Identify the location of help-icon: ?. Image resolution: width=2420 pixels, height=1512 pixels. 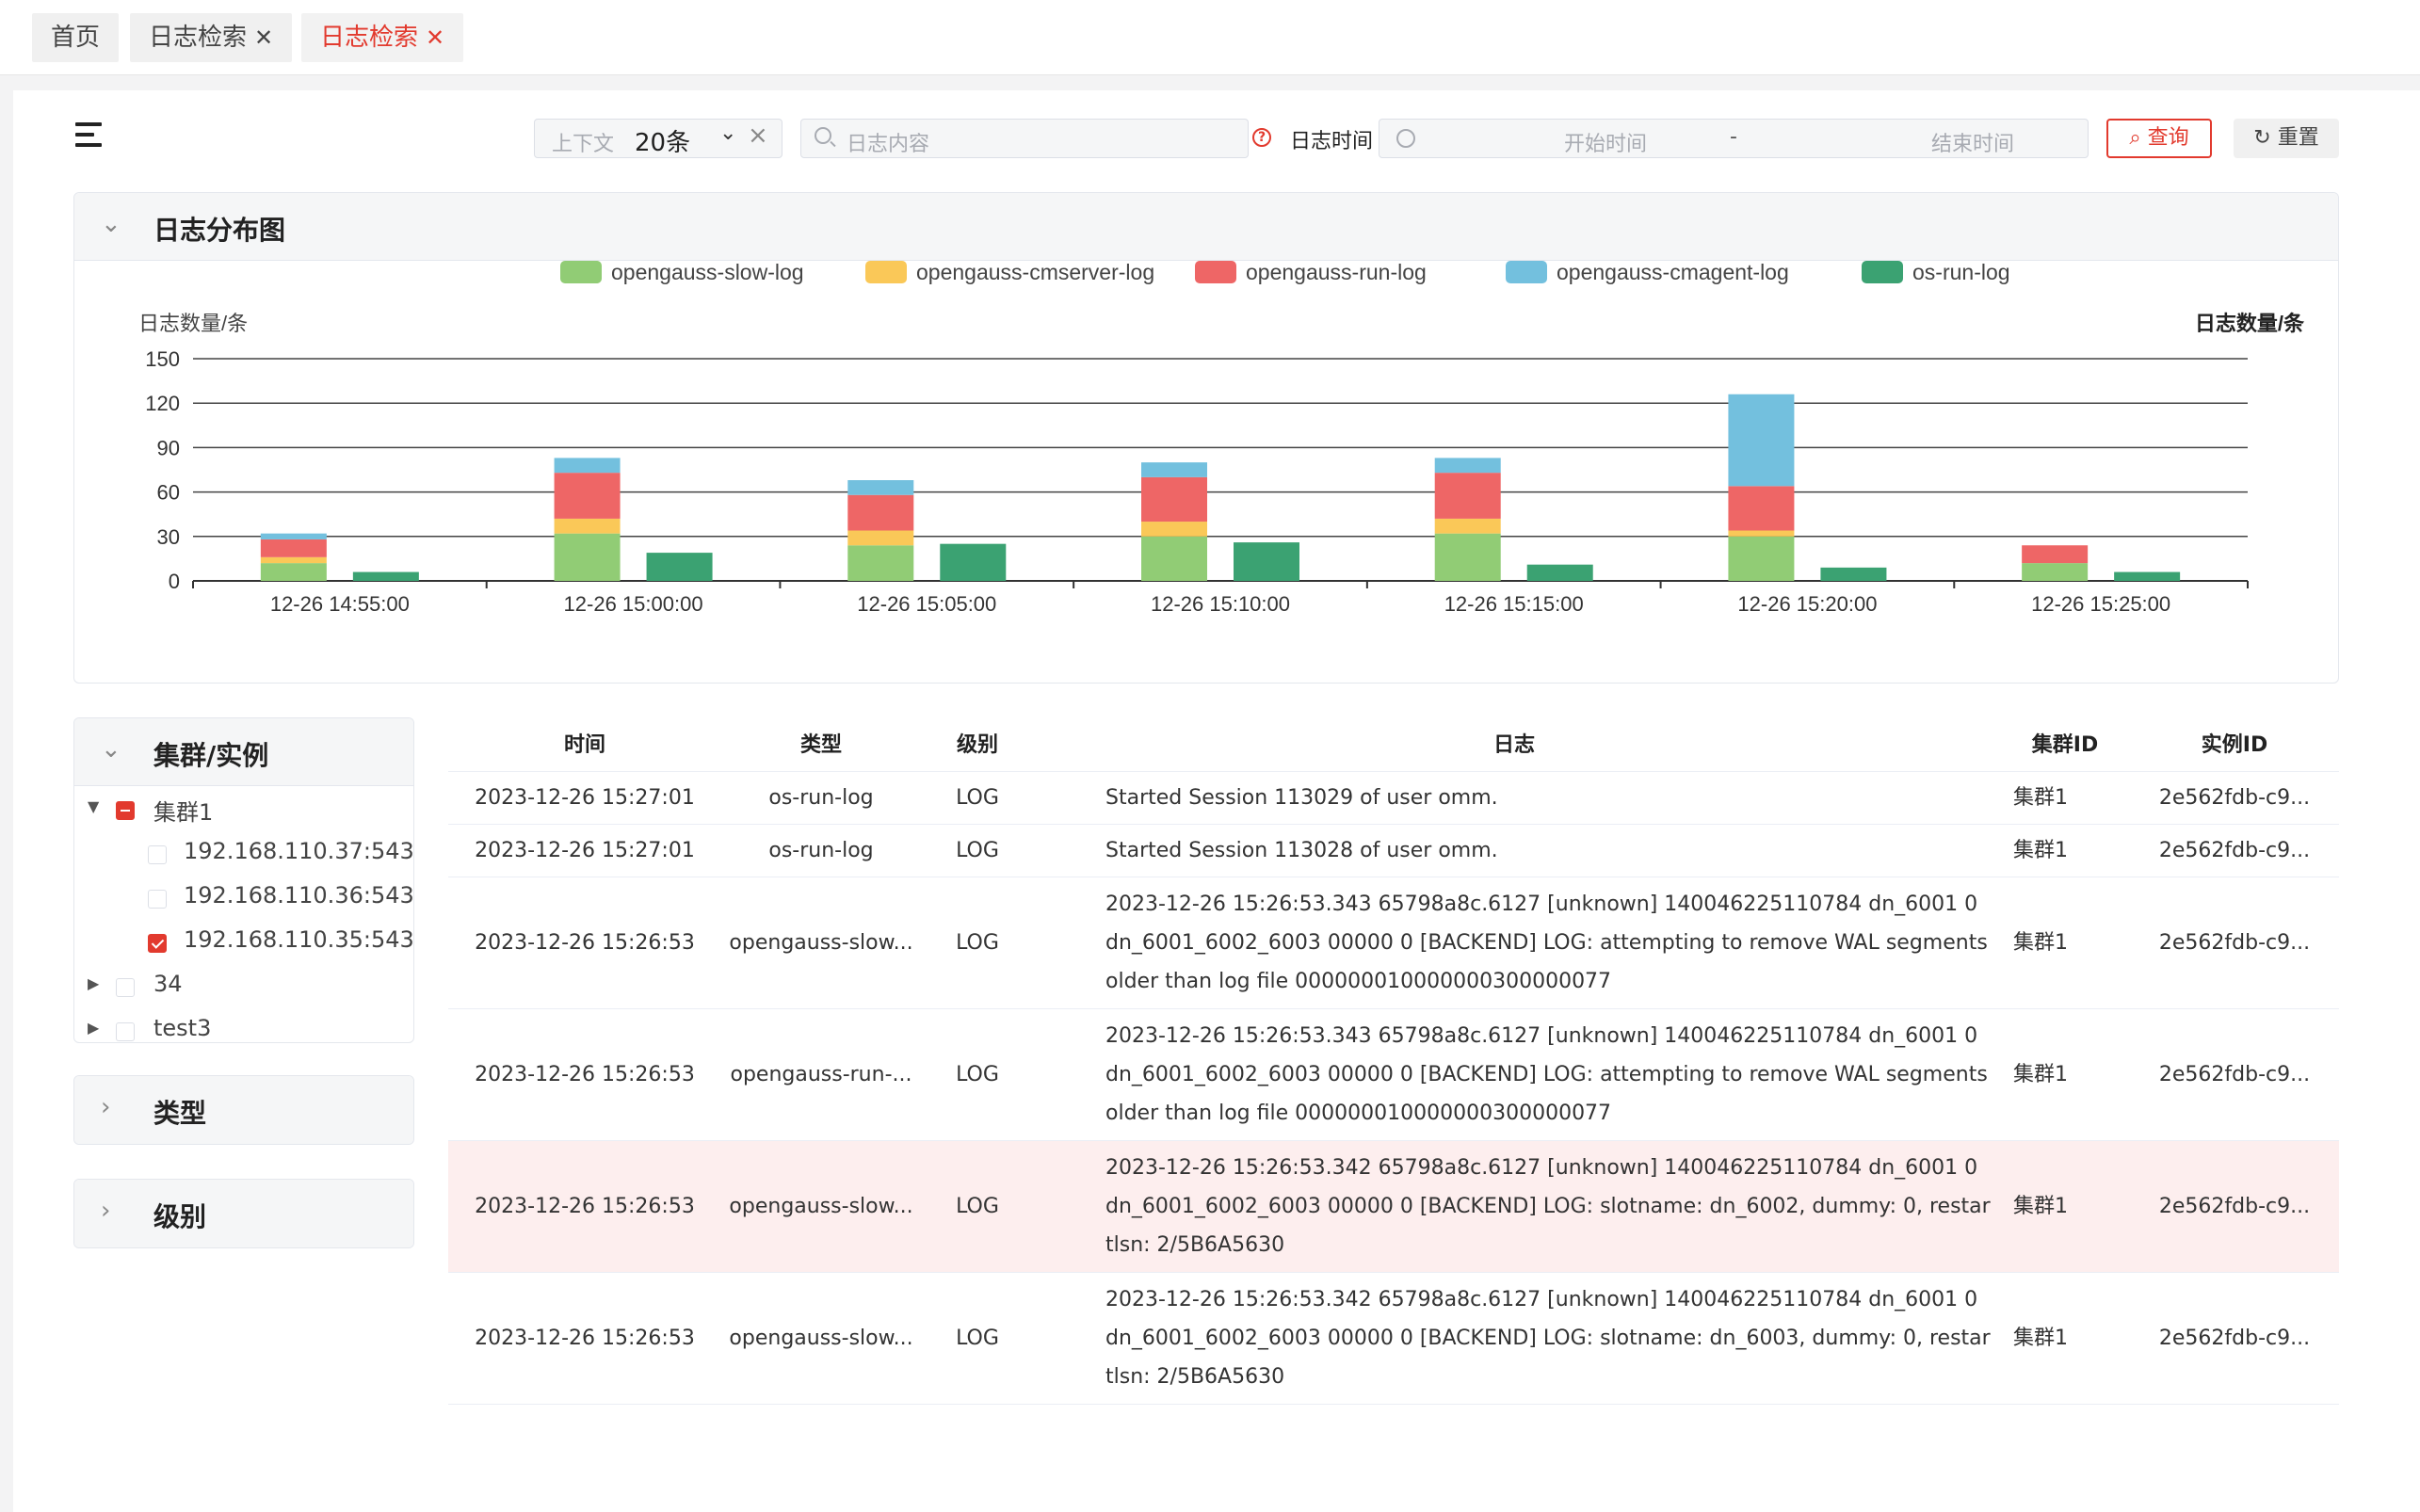
(1261, 137).